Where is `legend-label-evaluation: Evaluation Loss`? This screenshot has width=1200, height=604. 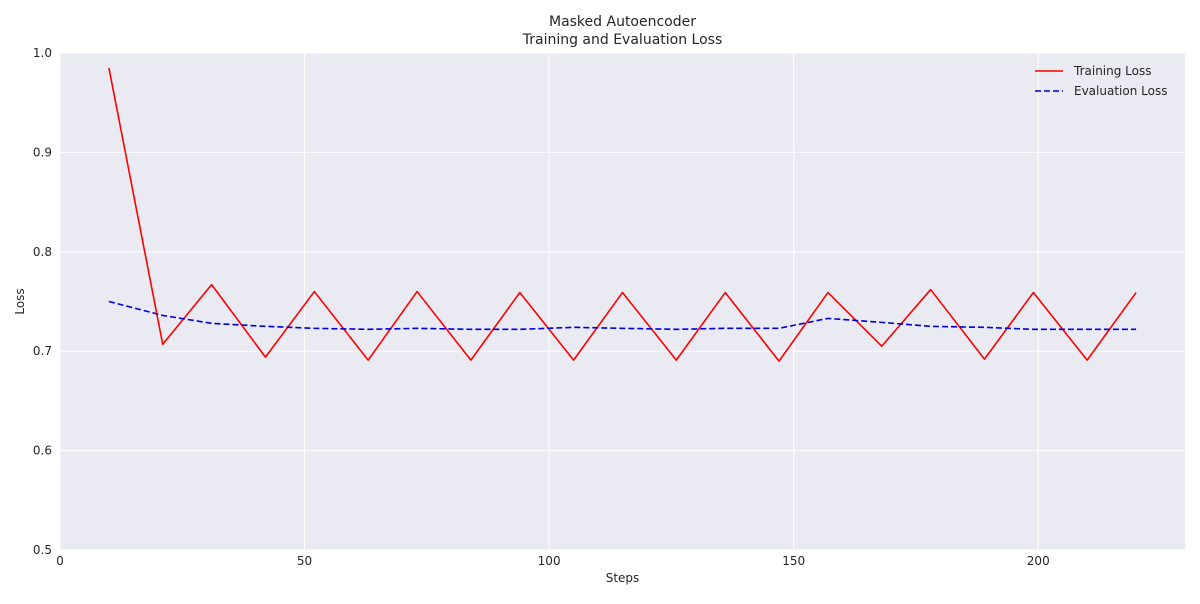
legend-label-evaluation: Evaluation Loss is located at coordinates (1120, 91).